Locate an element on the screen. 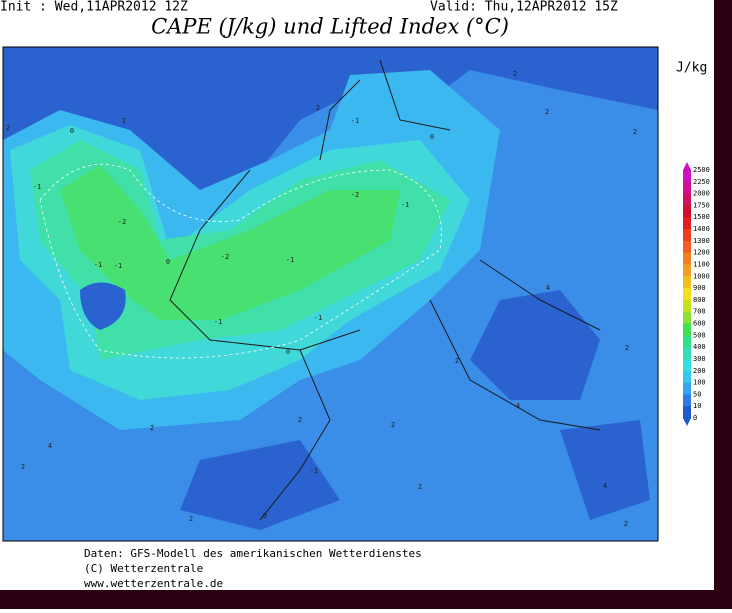 The width and height of the screenshot is (732, 613). colorbar-label: 700 is located at coordinates (699, 312).